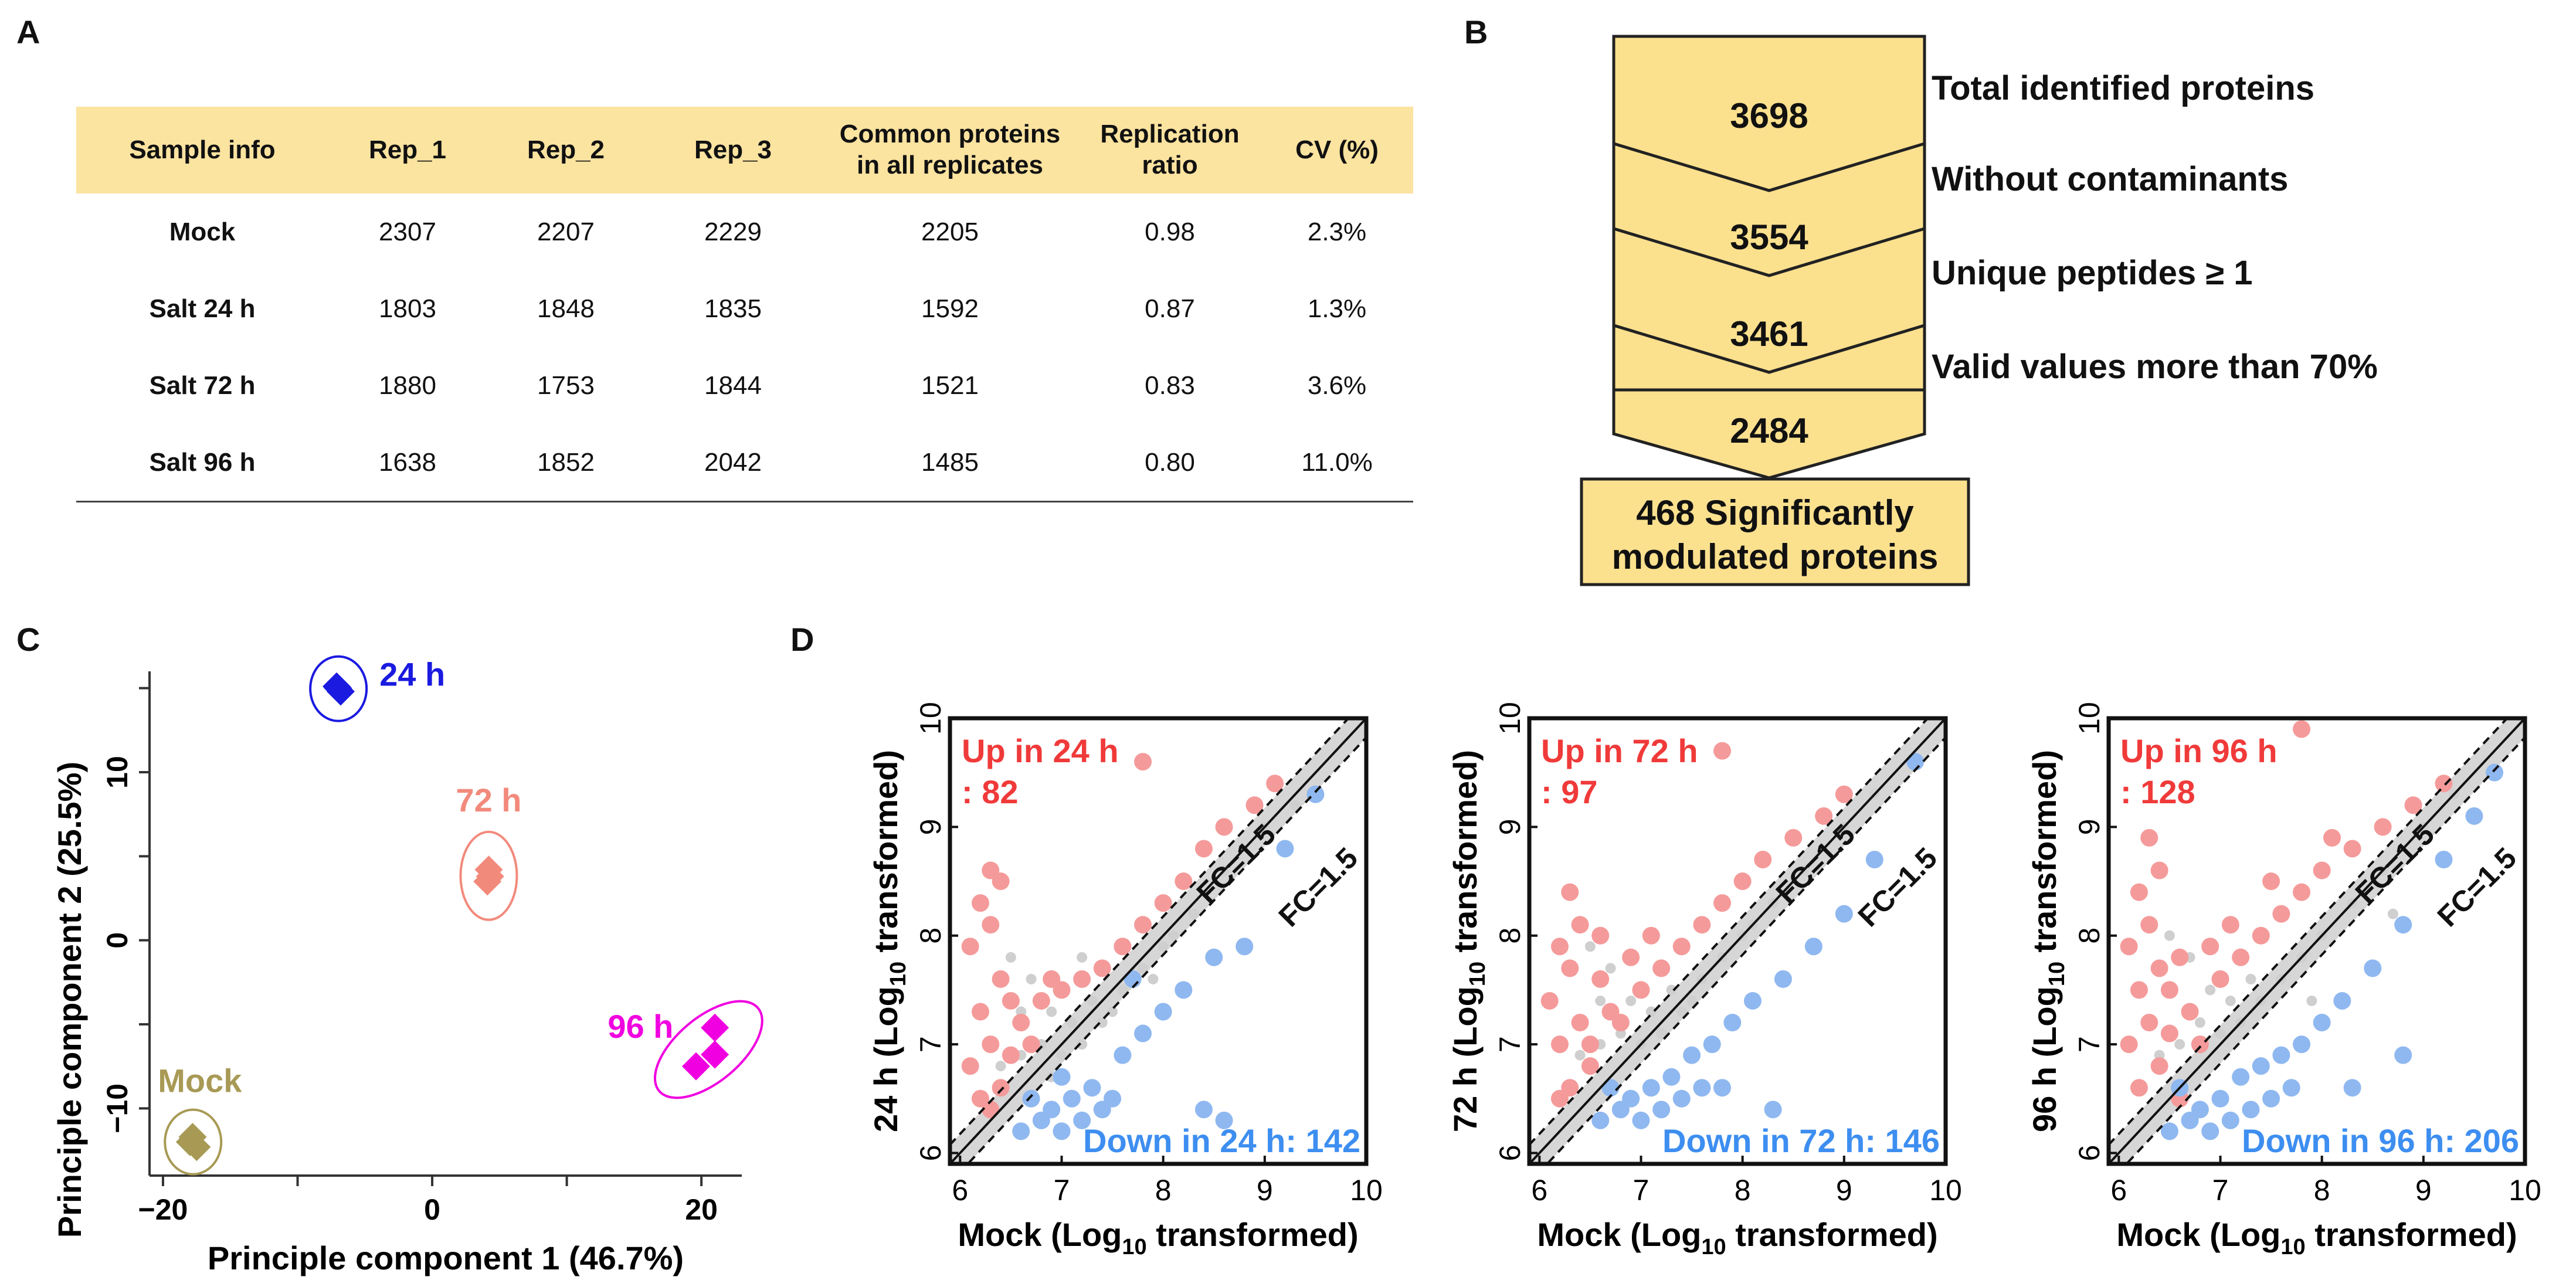 The width and height of the screenshot is (2576, 1287). Describe the element at coordinates (1040, 750) in the screenshot. I see `up-count-label: Up in 24 h` at that location.